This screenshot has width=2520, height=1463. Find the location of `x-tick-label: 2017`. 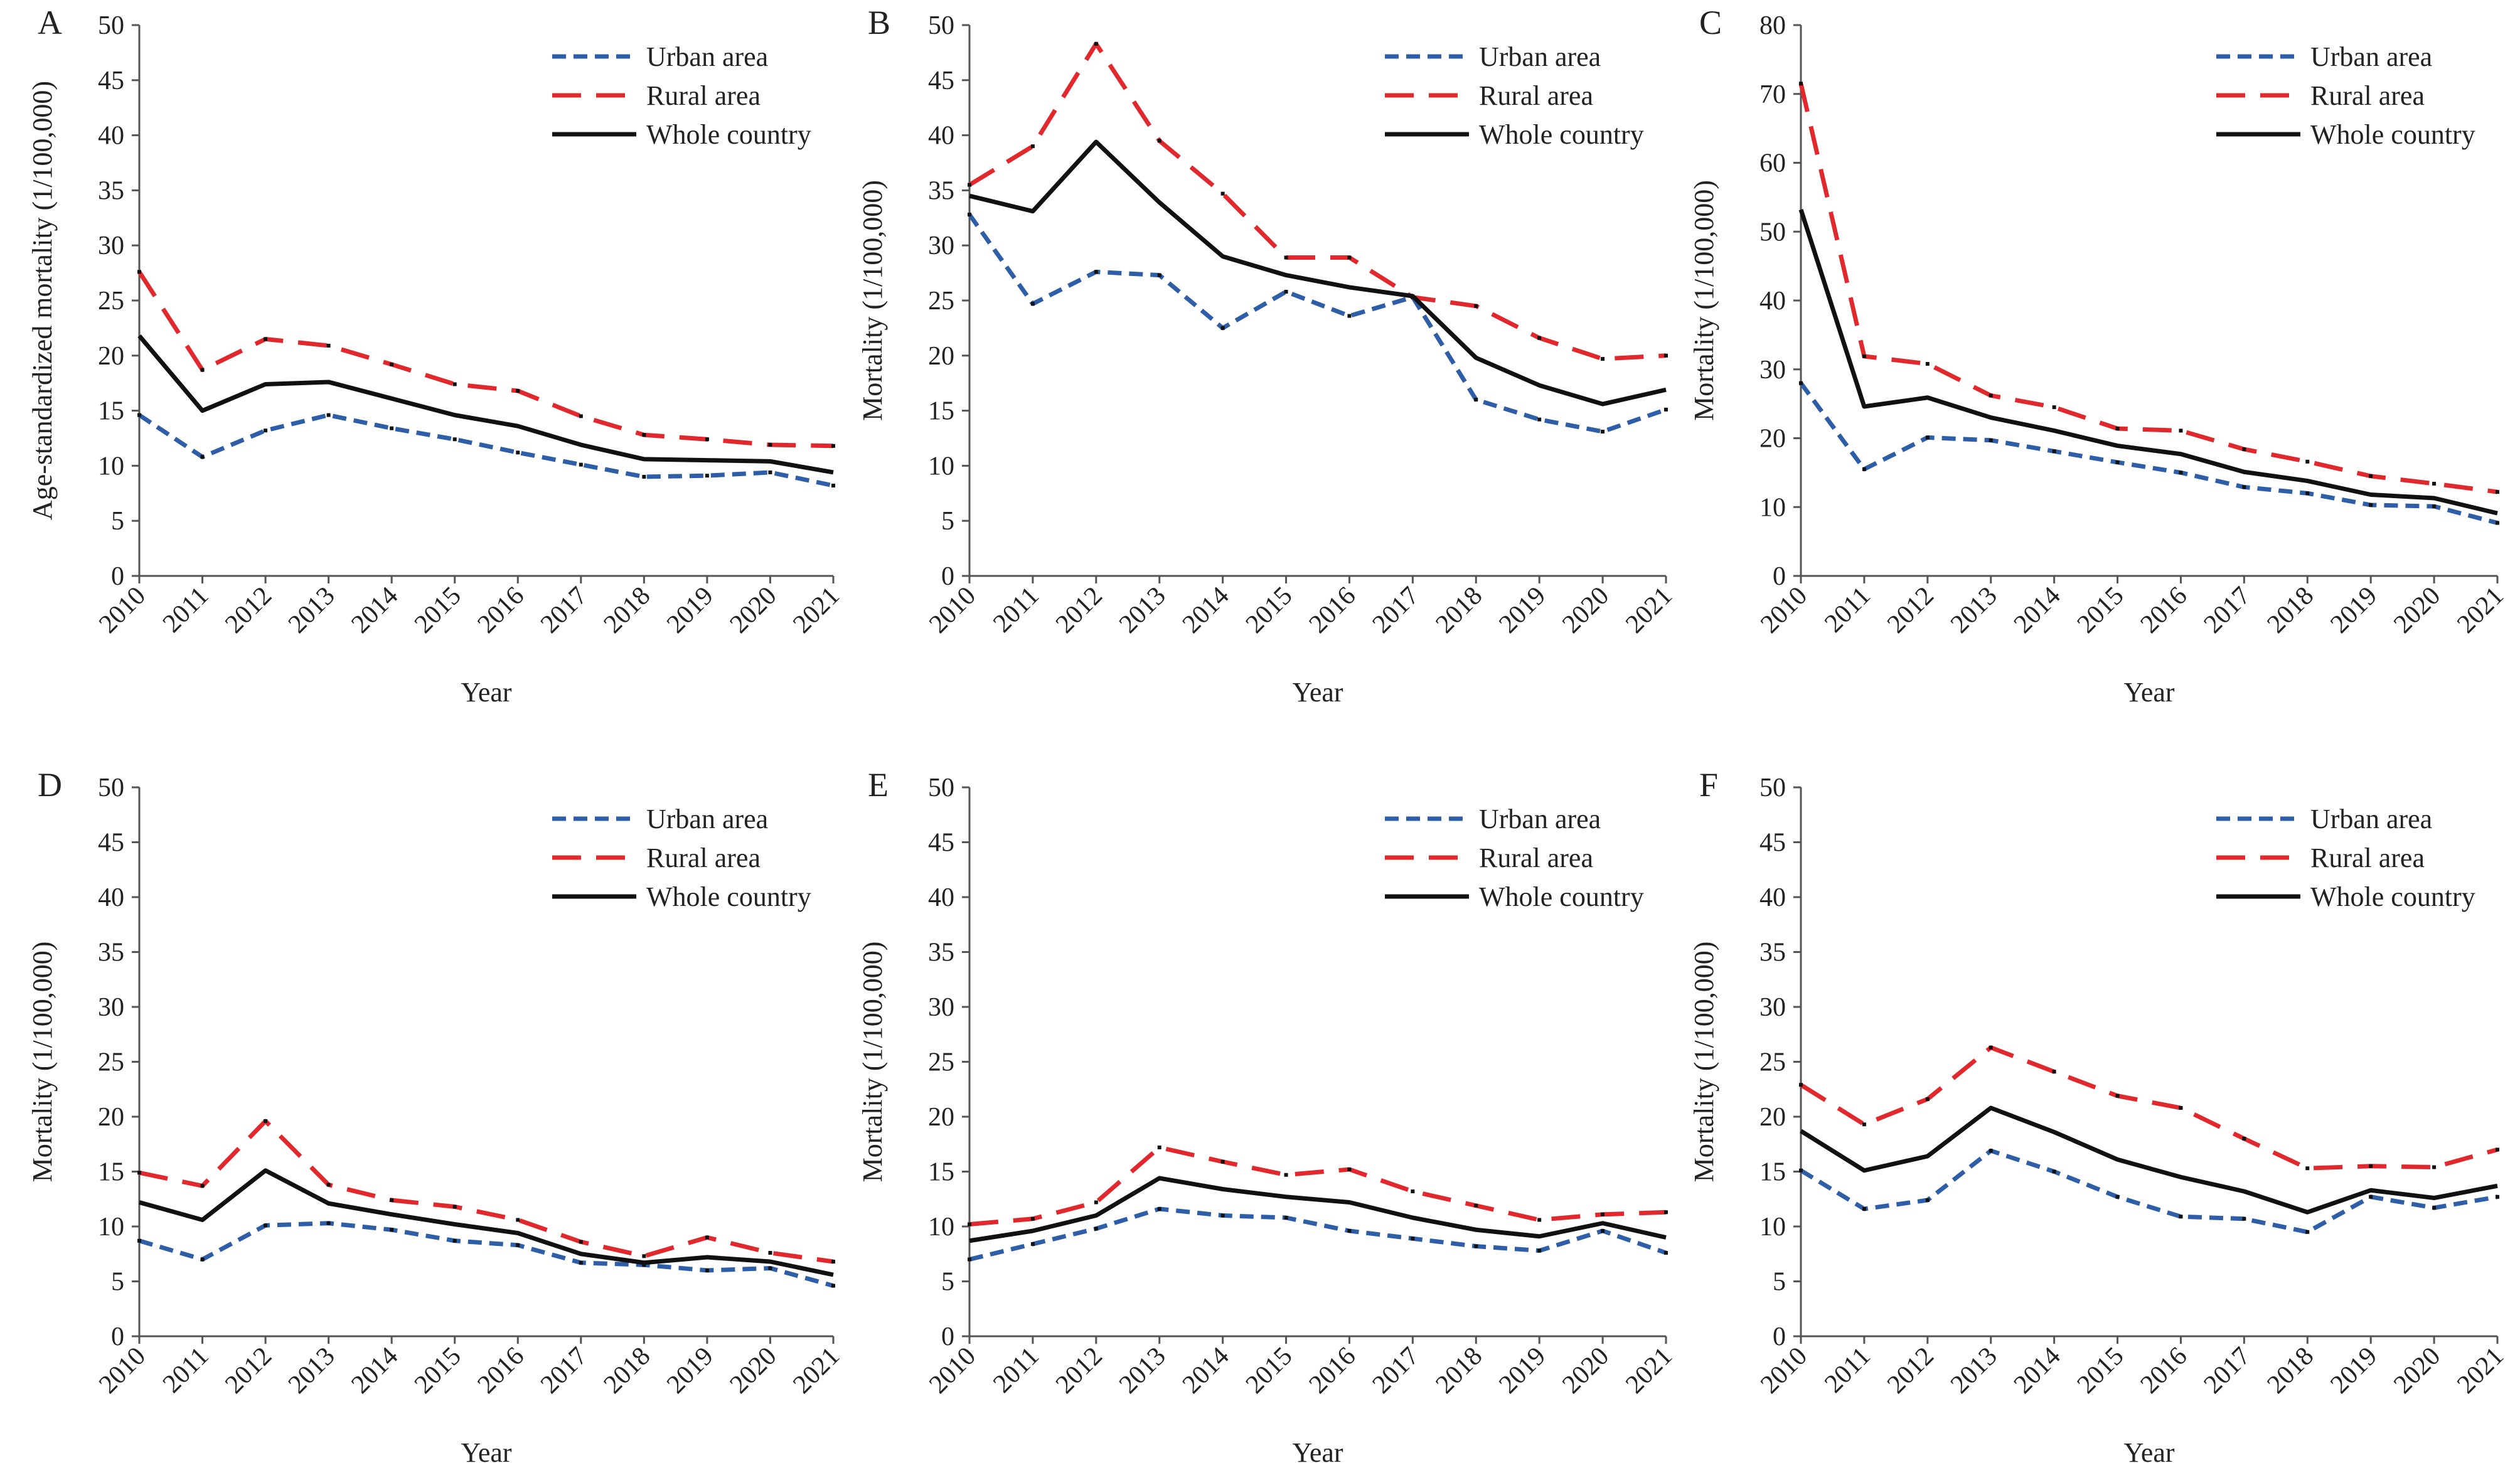

x-tick-label: 2017 is located at coordinates (1396, 610).